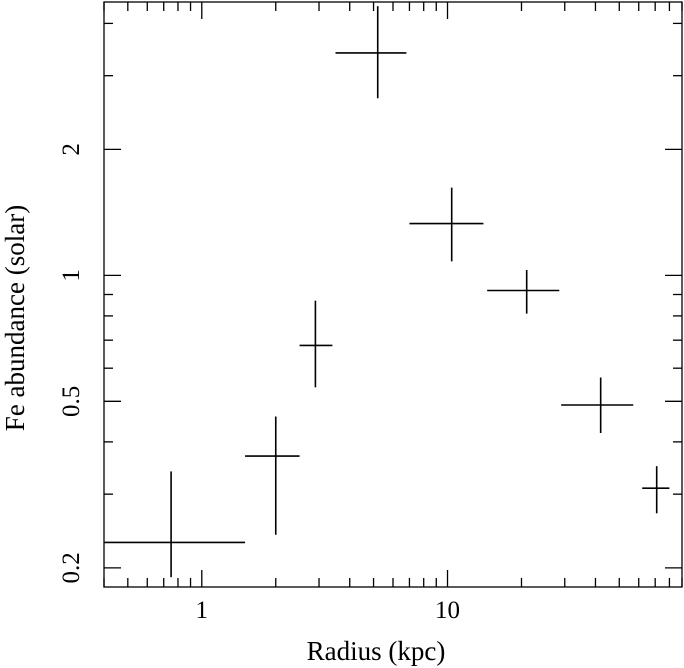 The height and width of the screenshot is (668, 684). I want to click on x-tick-label: 1, so click(202, 610).